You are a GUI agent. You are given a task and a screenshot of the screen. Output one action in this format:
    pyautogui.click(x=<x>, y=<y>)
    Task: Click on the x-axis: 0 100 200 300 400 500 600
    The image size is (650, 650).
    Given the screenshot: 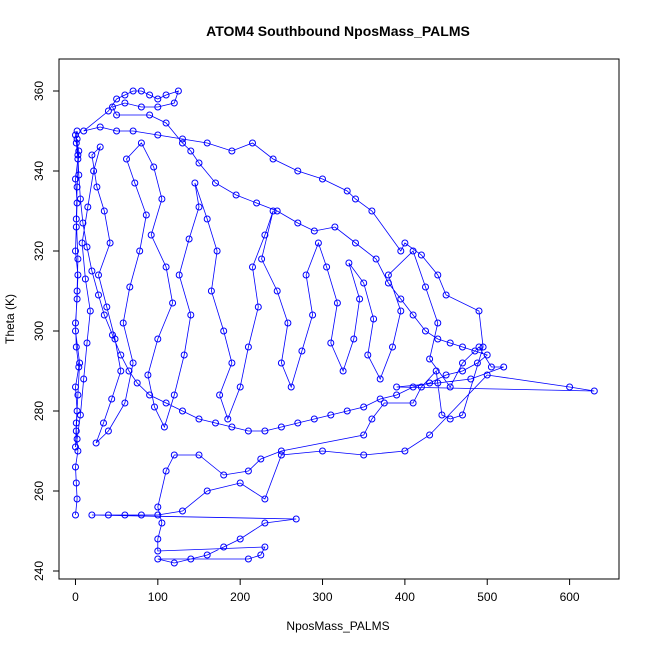 What is the action you would take?
    pyautogui.click(x=326, y=591)
    